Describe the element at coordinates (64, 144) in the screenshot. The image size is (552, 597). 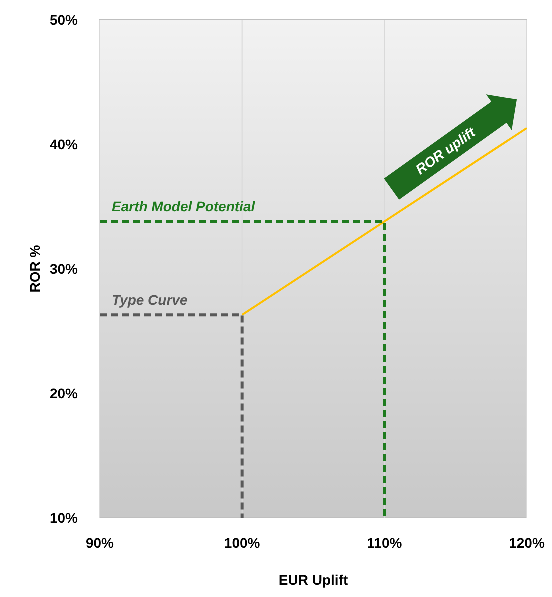
I see `y-tick-label: 40%` at that location.